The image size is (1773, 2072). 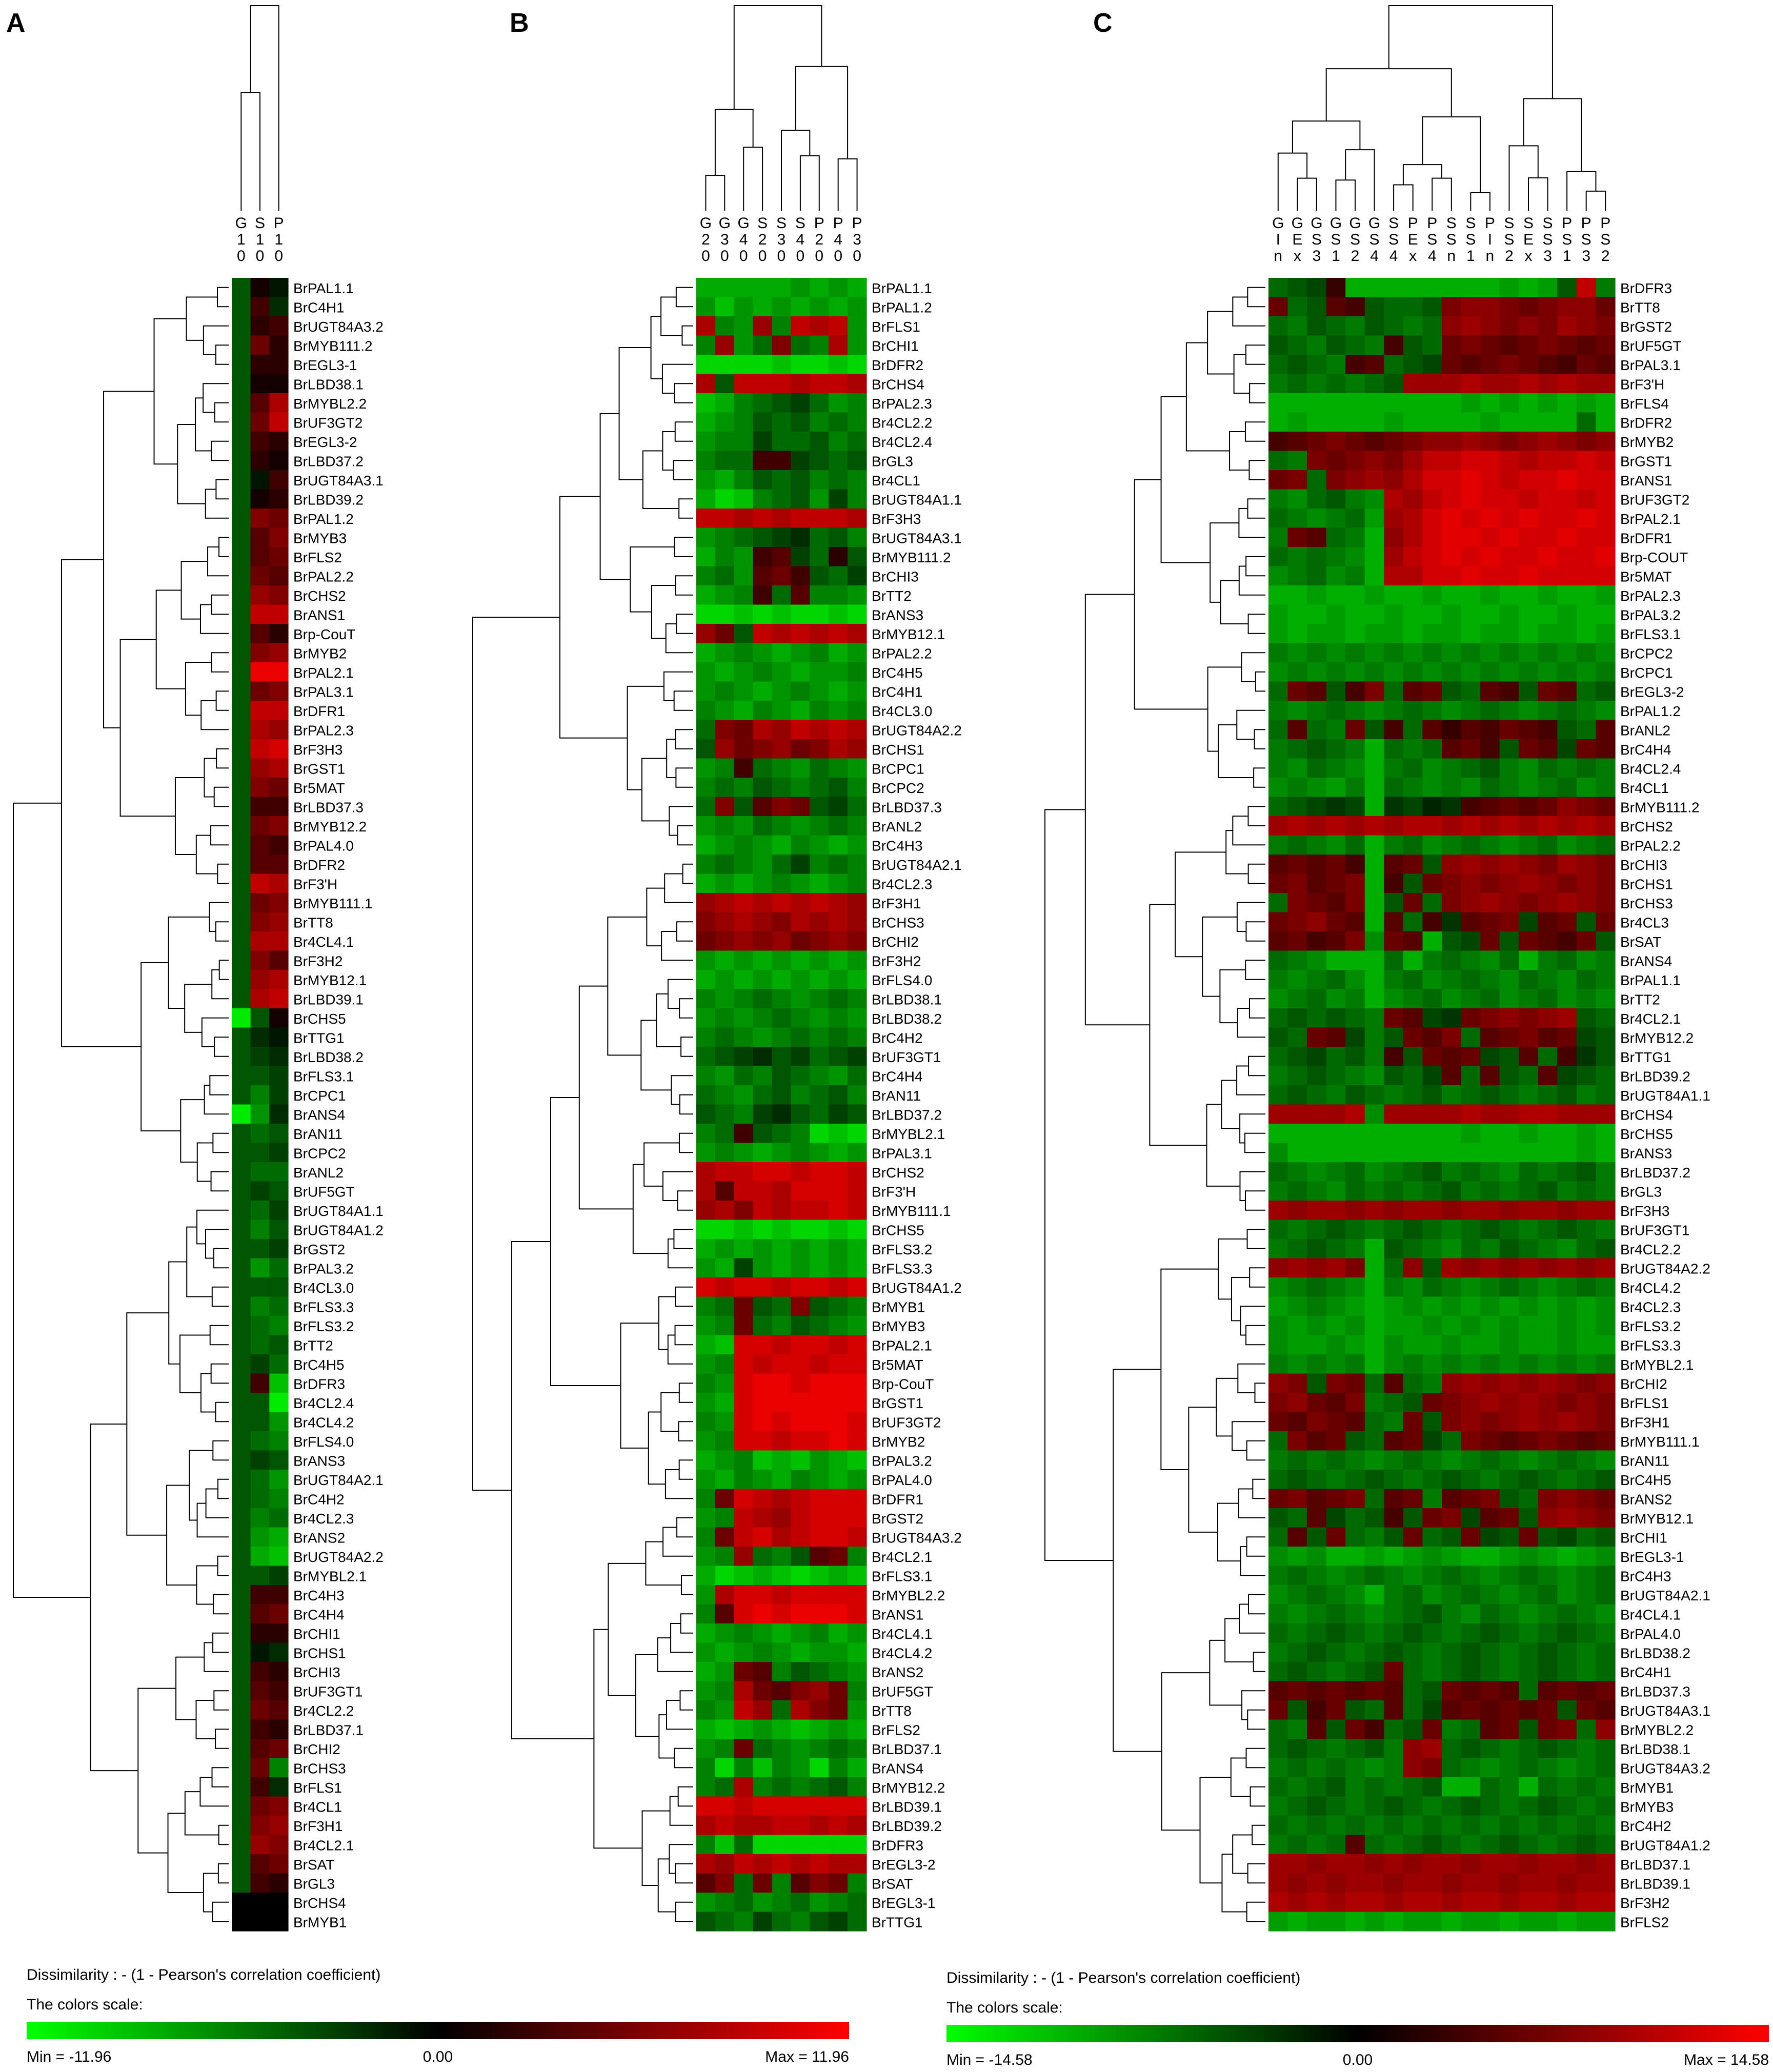 What do you see at coordinates (333, 346) in the screenshot?
I see `row-label: BrMYB111.2` at bounding box center [333, 346].